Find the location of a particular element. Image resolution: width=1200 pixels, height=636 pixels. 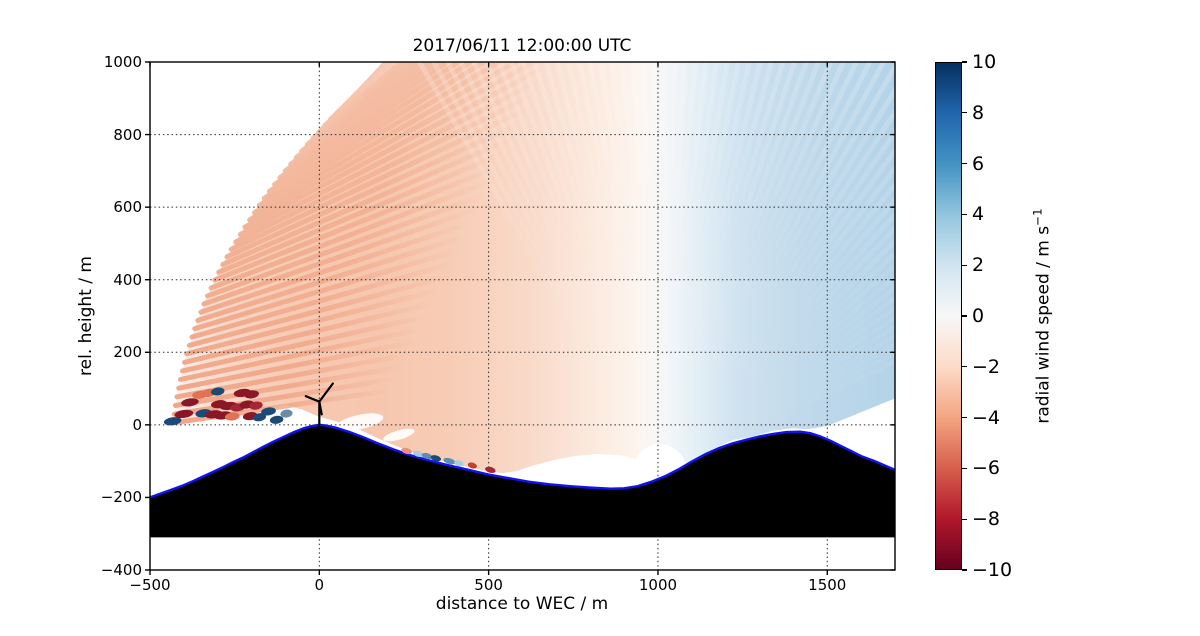

x-axis-label: distance to WEC / m is located at coordinates (522, 604).